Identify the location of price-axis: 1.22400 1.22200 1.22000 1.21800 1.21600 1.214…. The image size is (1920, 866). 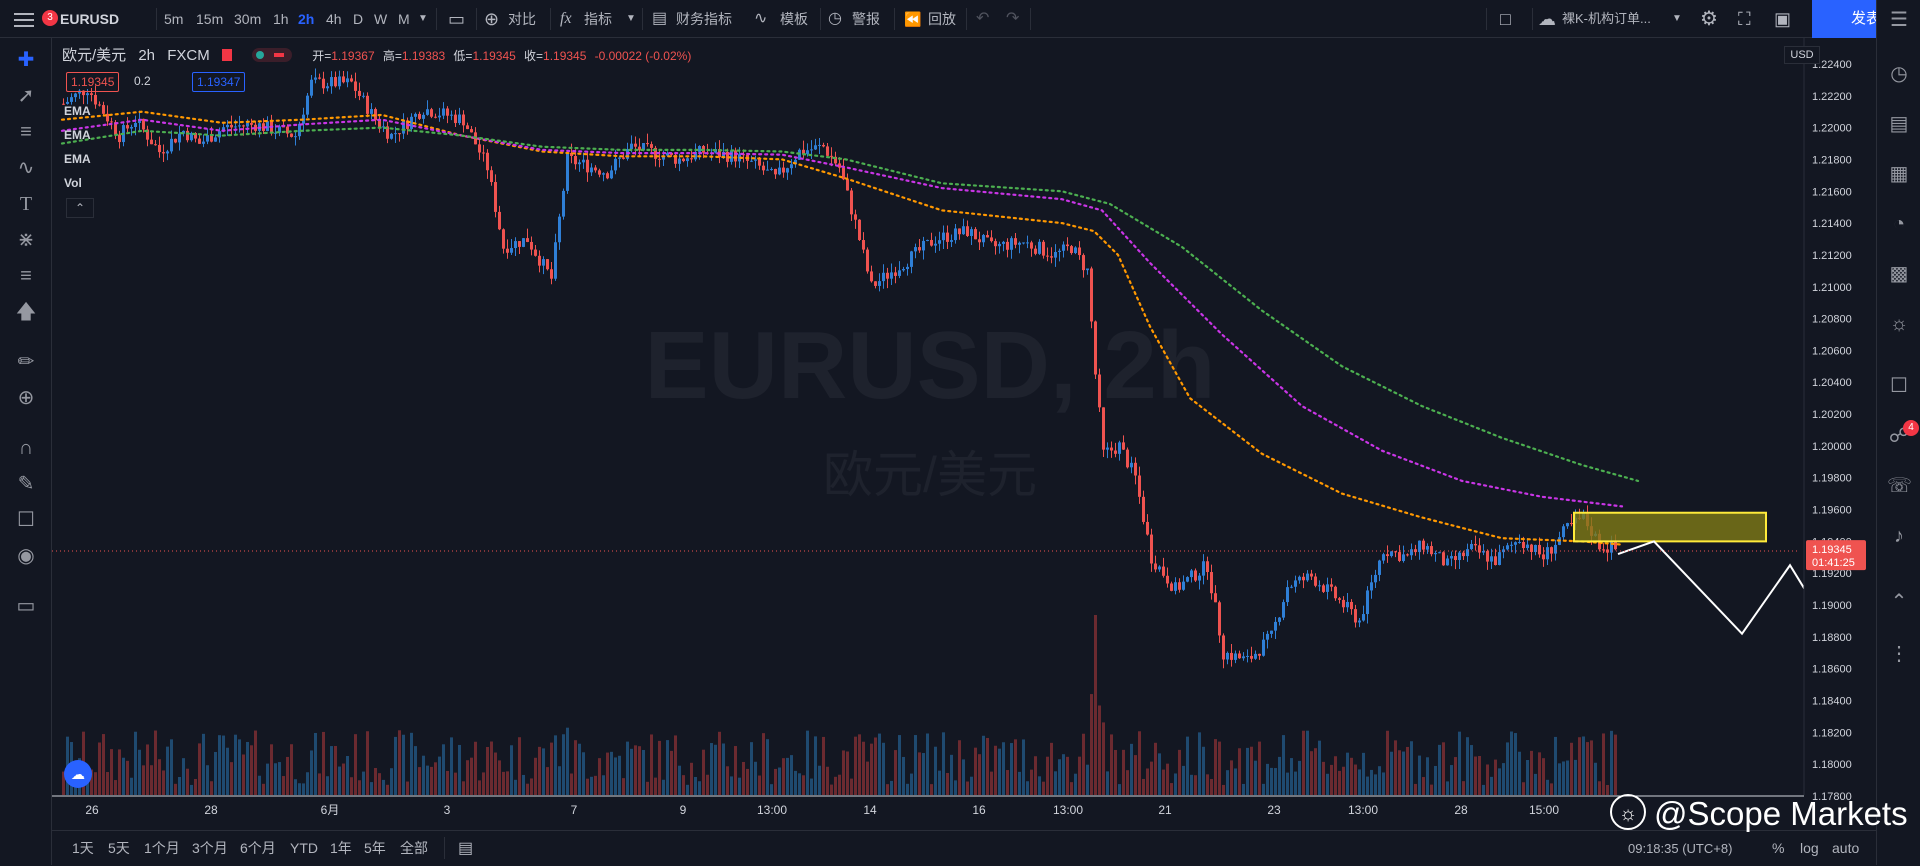
(1839, 420).